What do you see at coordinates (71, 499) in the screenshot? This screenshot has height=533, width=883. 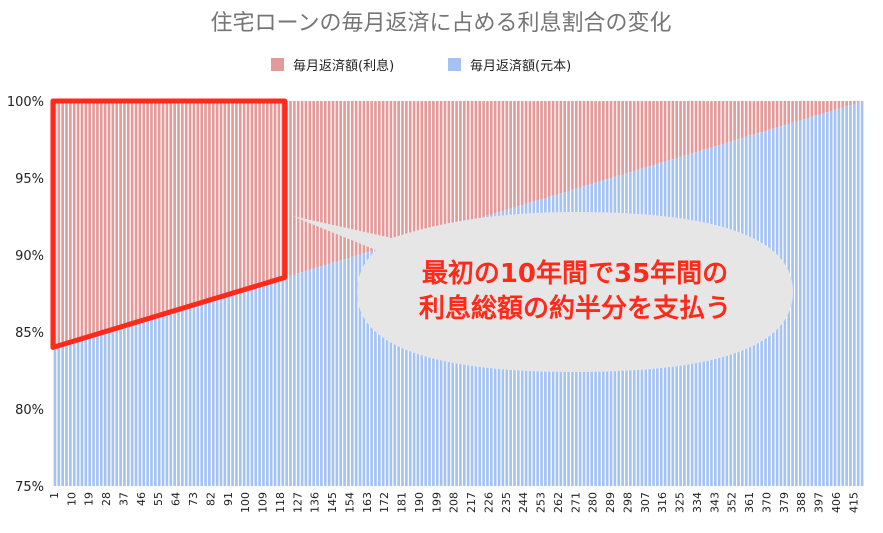 I see `x-tick-label: 10` at bounding box center [71, 499].